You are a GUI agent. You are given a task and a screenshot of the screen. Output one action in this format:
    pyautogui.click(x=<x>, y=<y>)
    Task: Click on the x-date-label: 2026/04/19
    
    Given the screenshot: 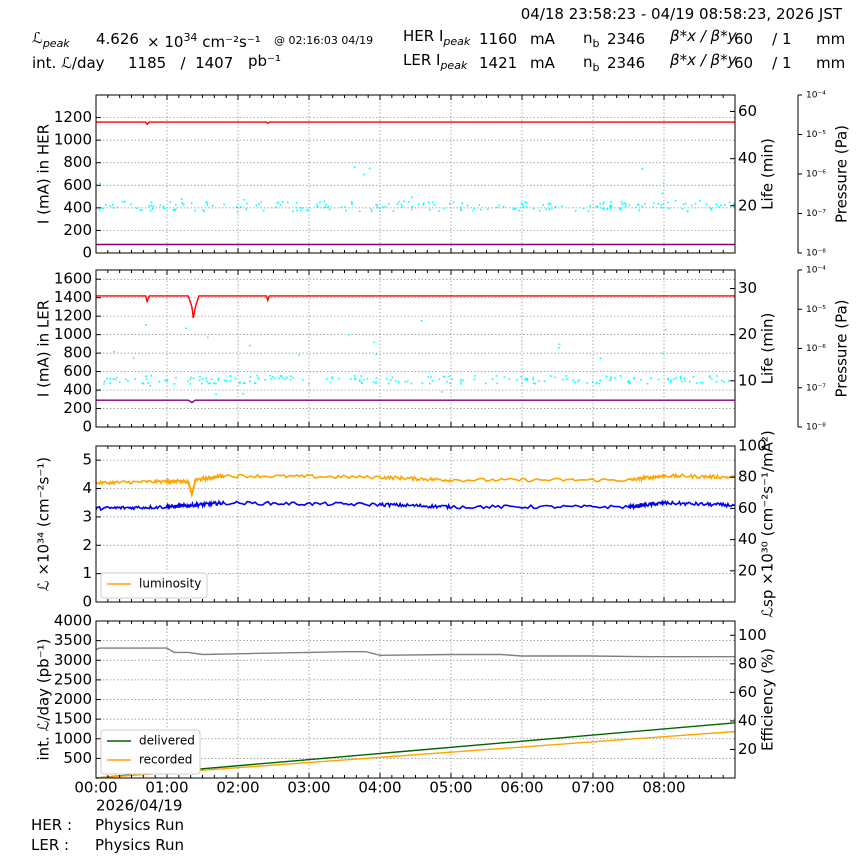 What is the action you would take?
    pyautogui.click(x=139, y=806)
    